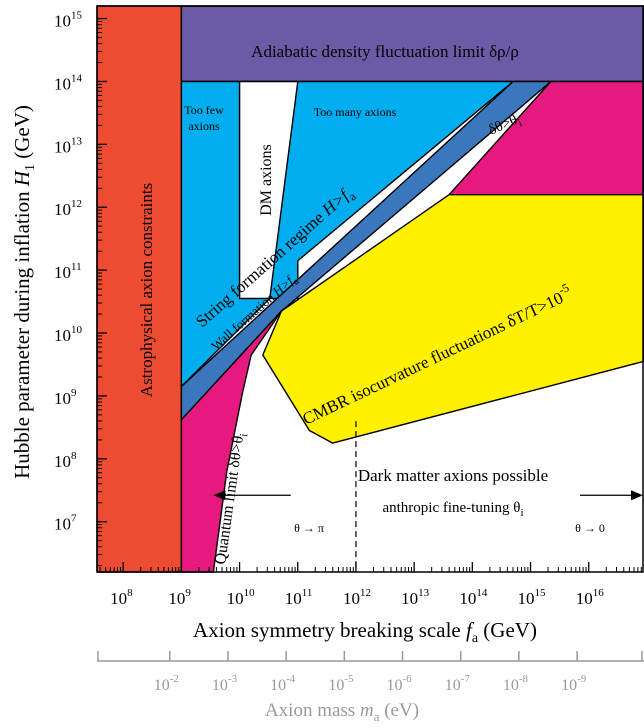 The image size is (644, 728). What do you see at coordinates (166, 683) in the screenshot?
I see `mass-tick-label: 10⁻²` at bounding box center [166, 683].